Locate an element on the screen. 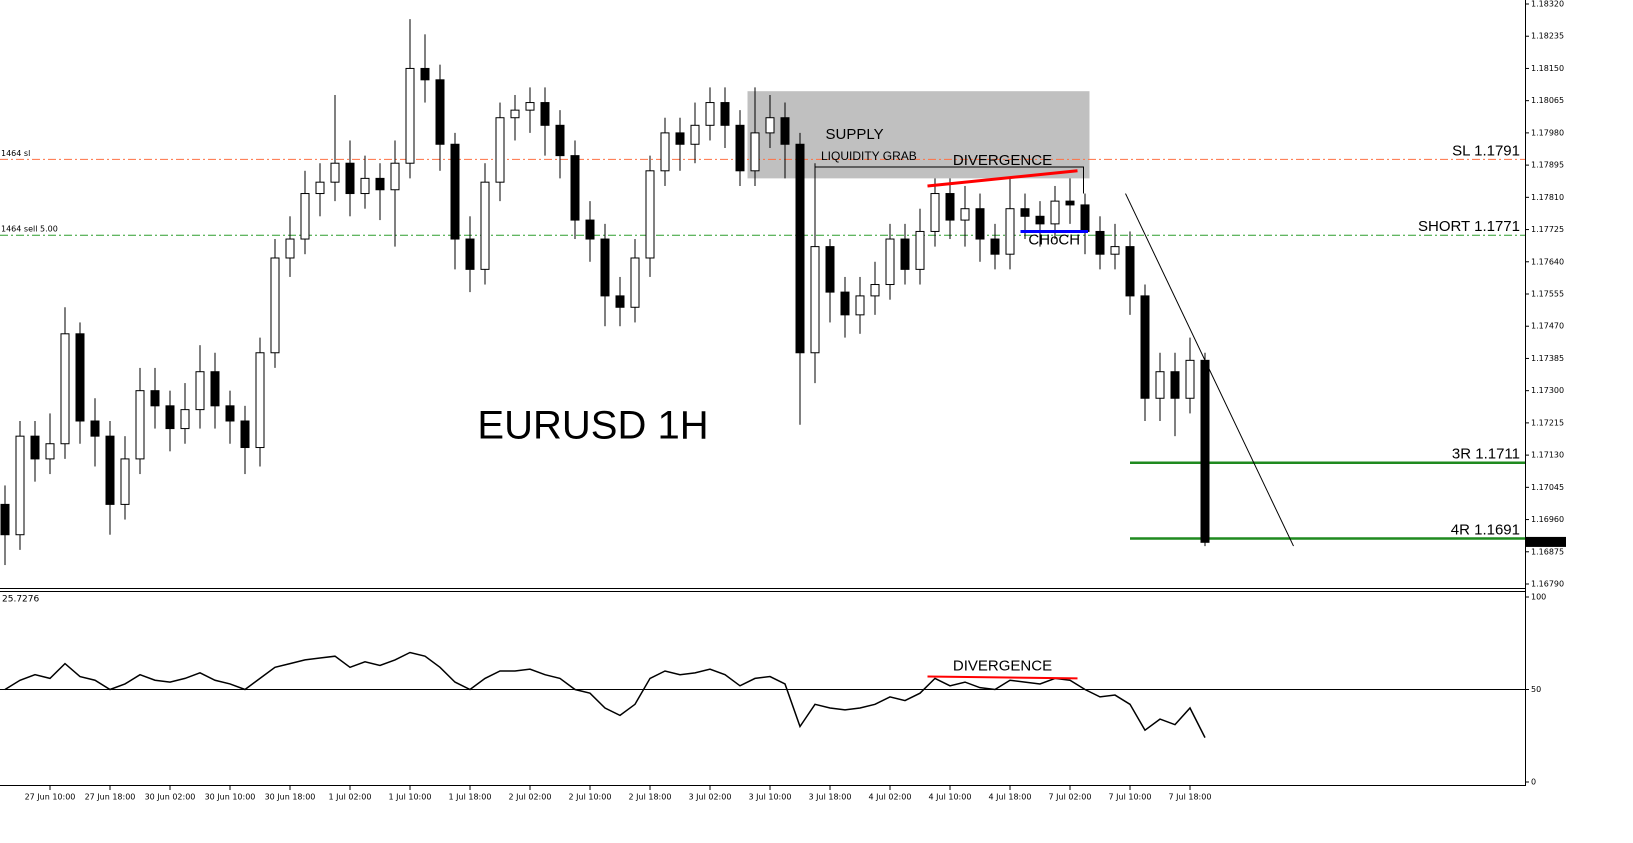 This screenshot has height=843, width=1633. y-tick-label: 1.17725 is located at coordinates (1547, 229).